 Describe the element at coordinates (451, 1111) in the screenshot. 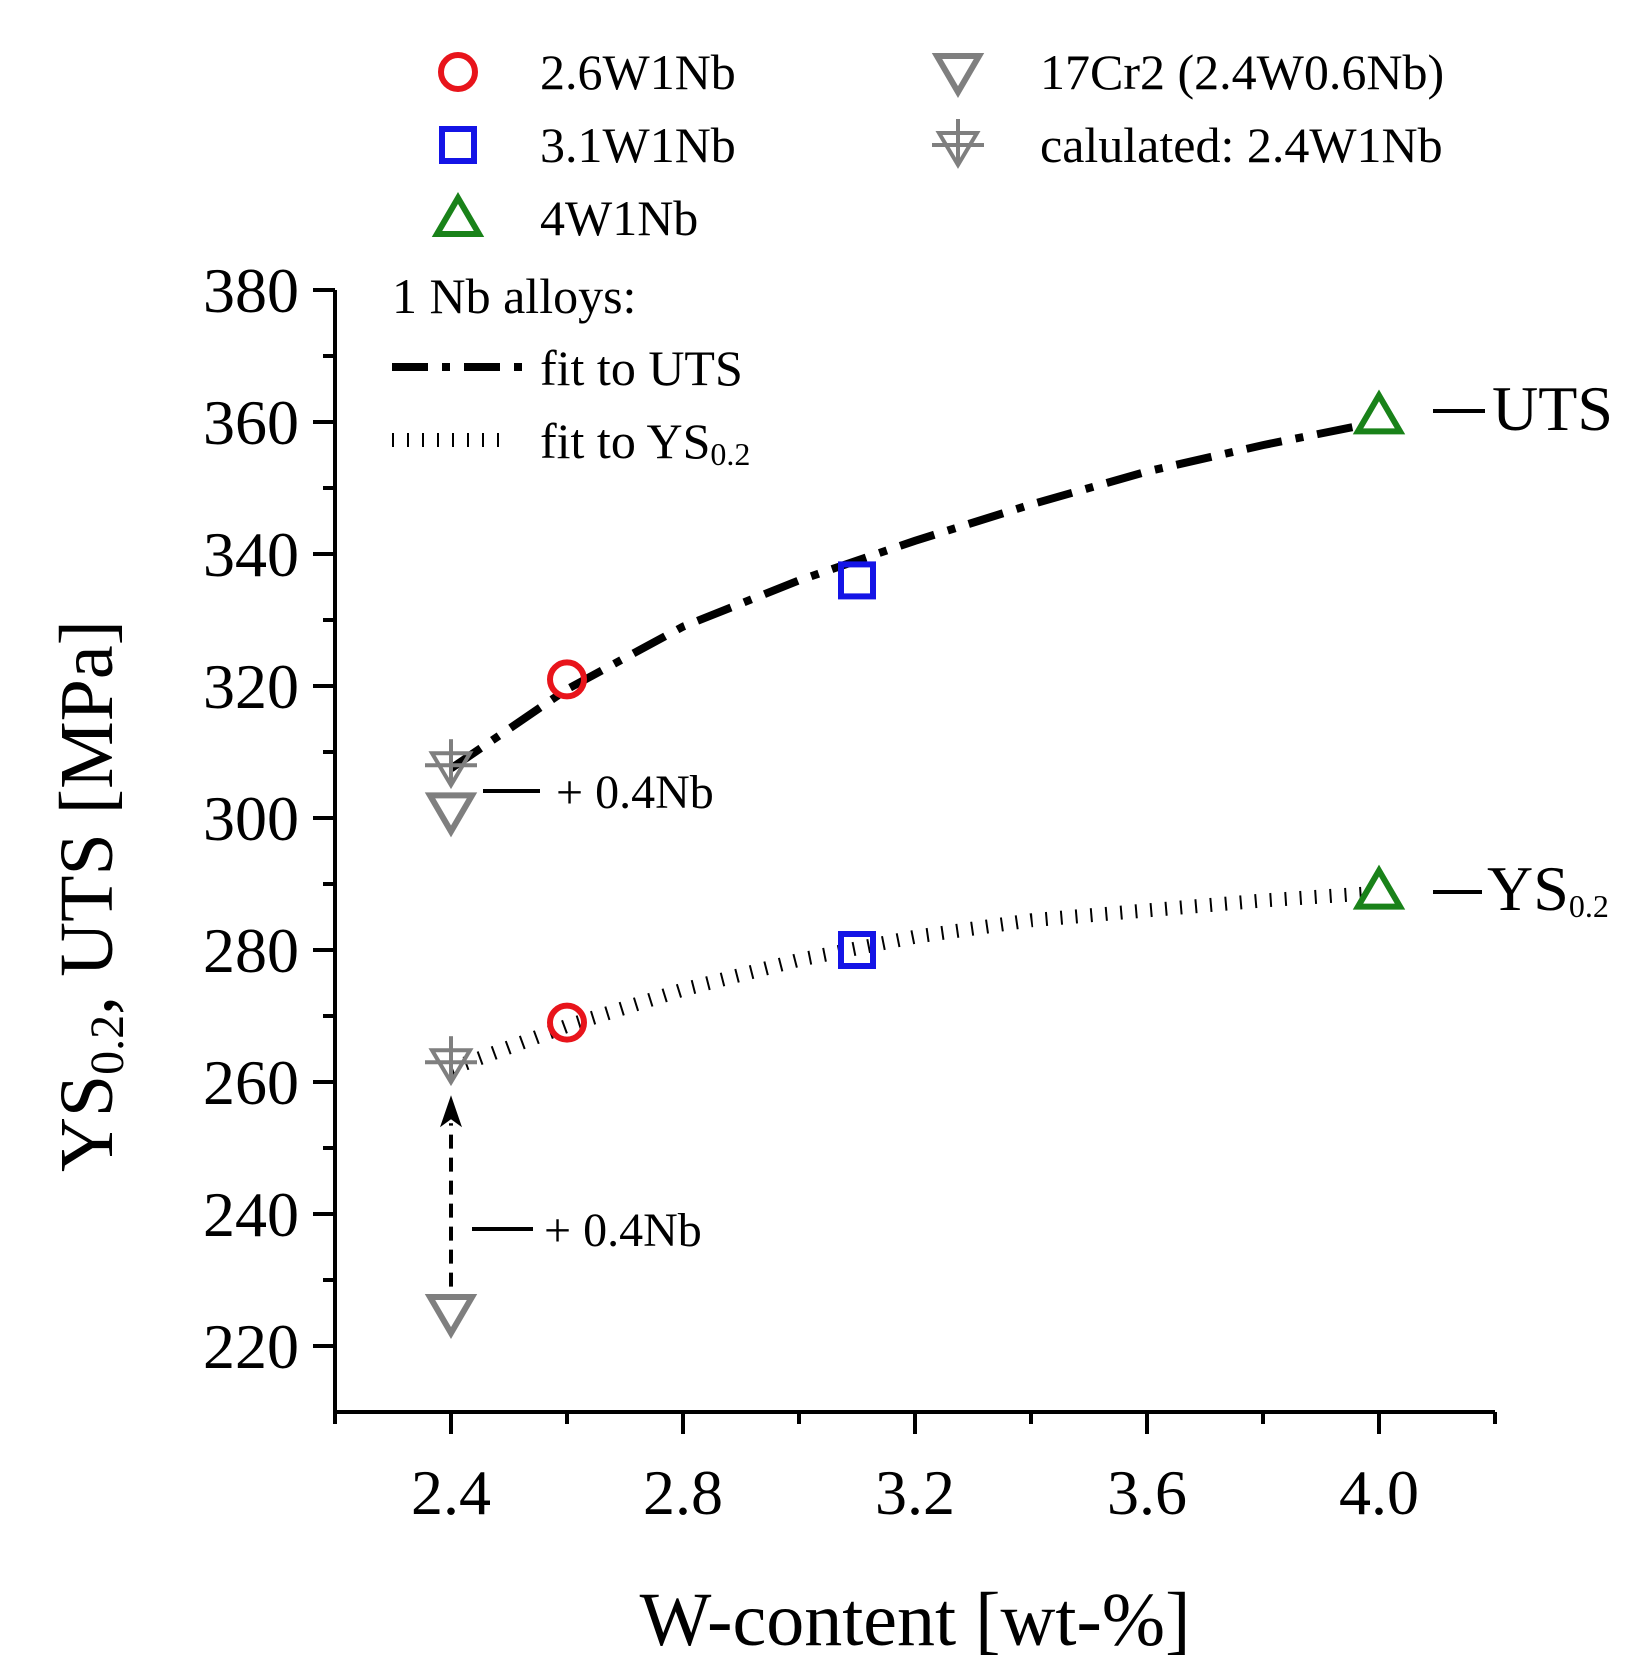

I see `arrow-head` at that location.